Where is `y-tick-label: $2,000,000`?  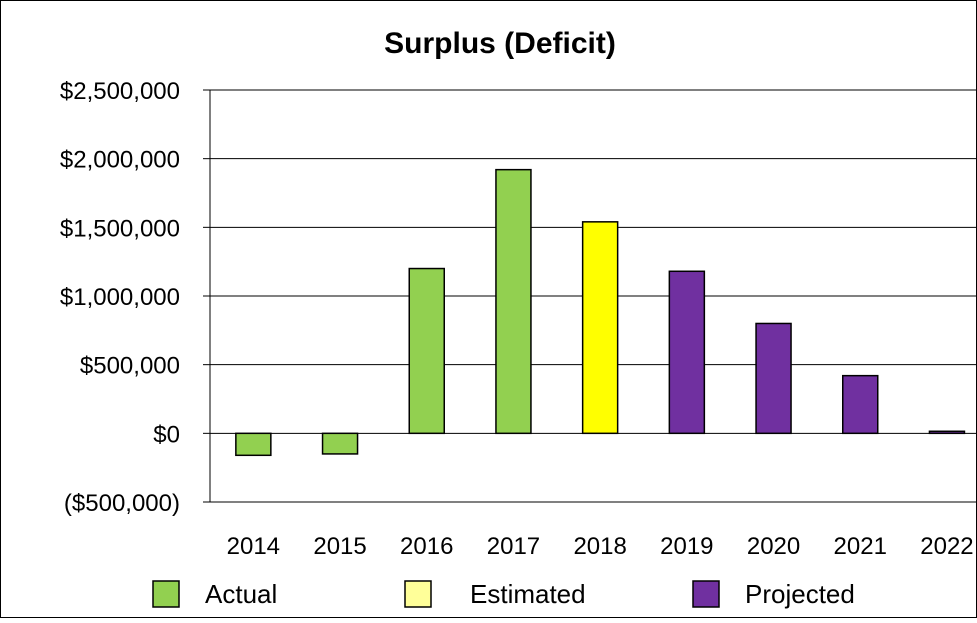
y-tick-label: $2,000,000 is located at coordinates (120, 160).